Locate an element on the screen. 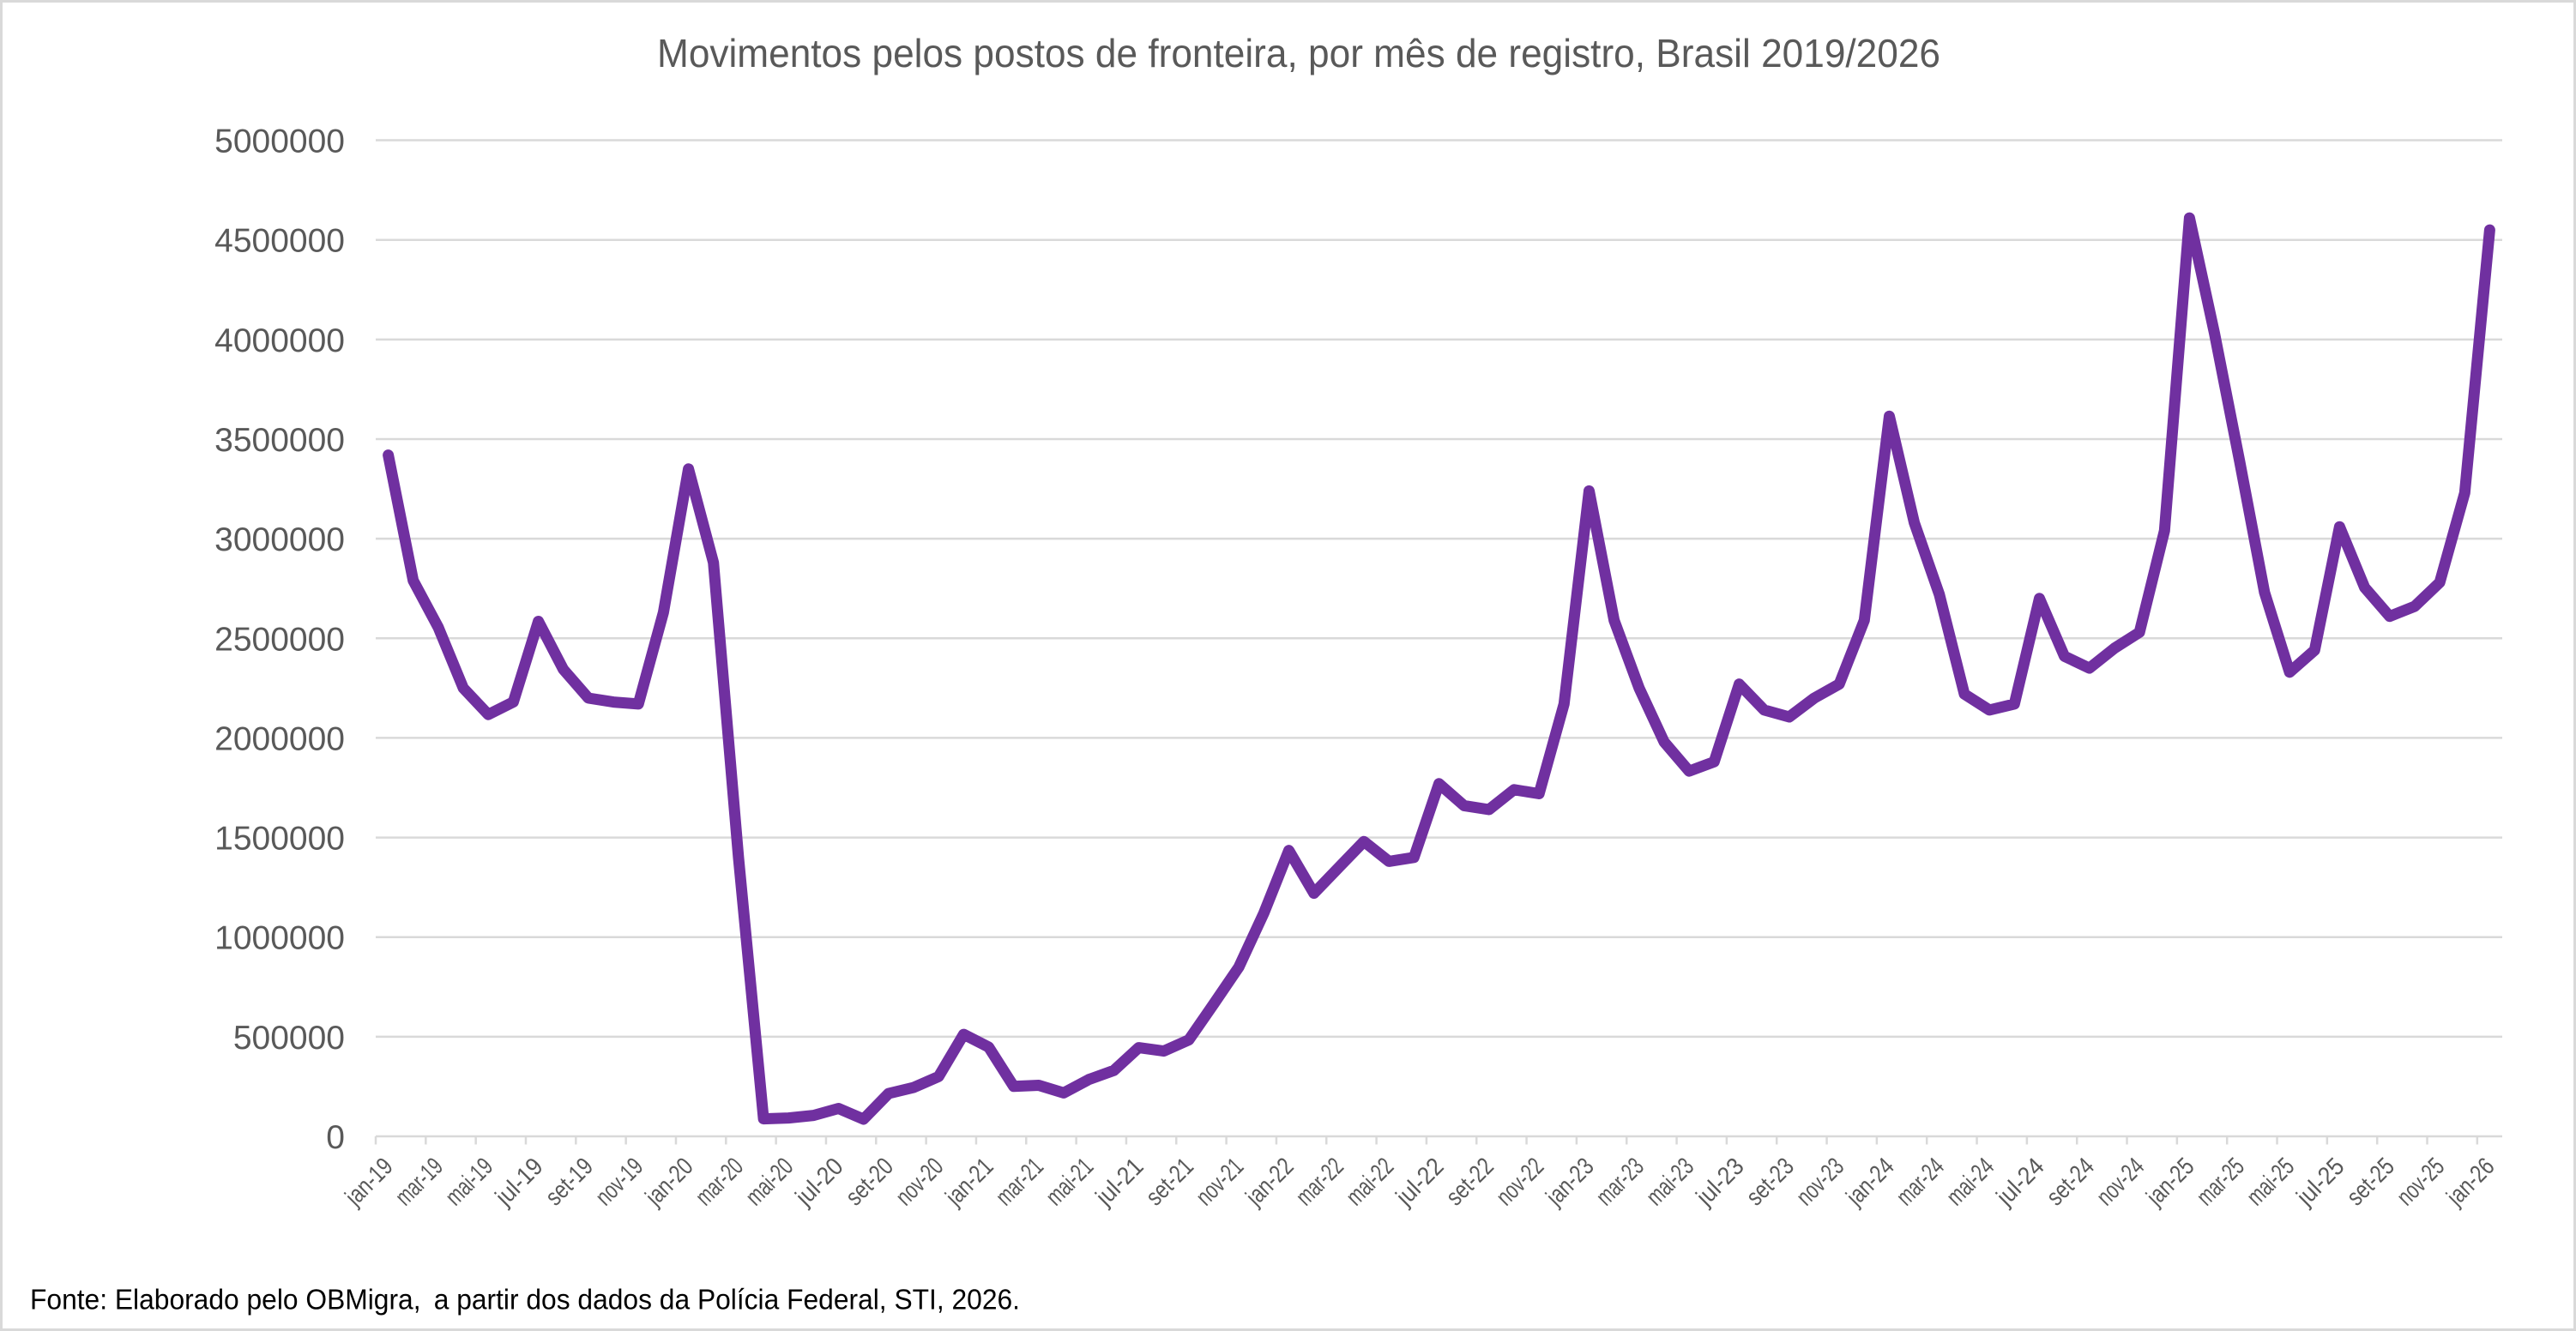 This screenshot has height=1331, width=2576. svg-text: set-22 is located at coordinates (1470, 1182).